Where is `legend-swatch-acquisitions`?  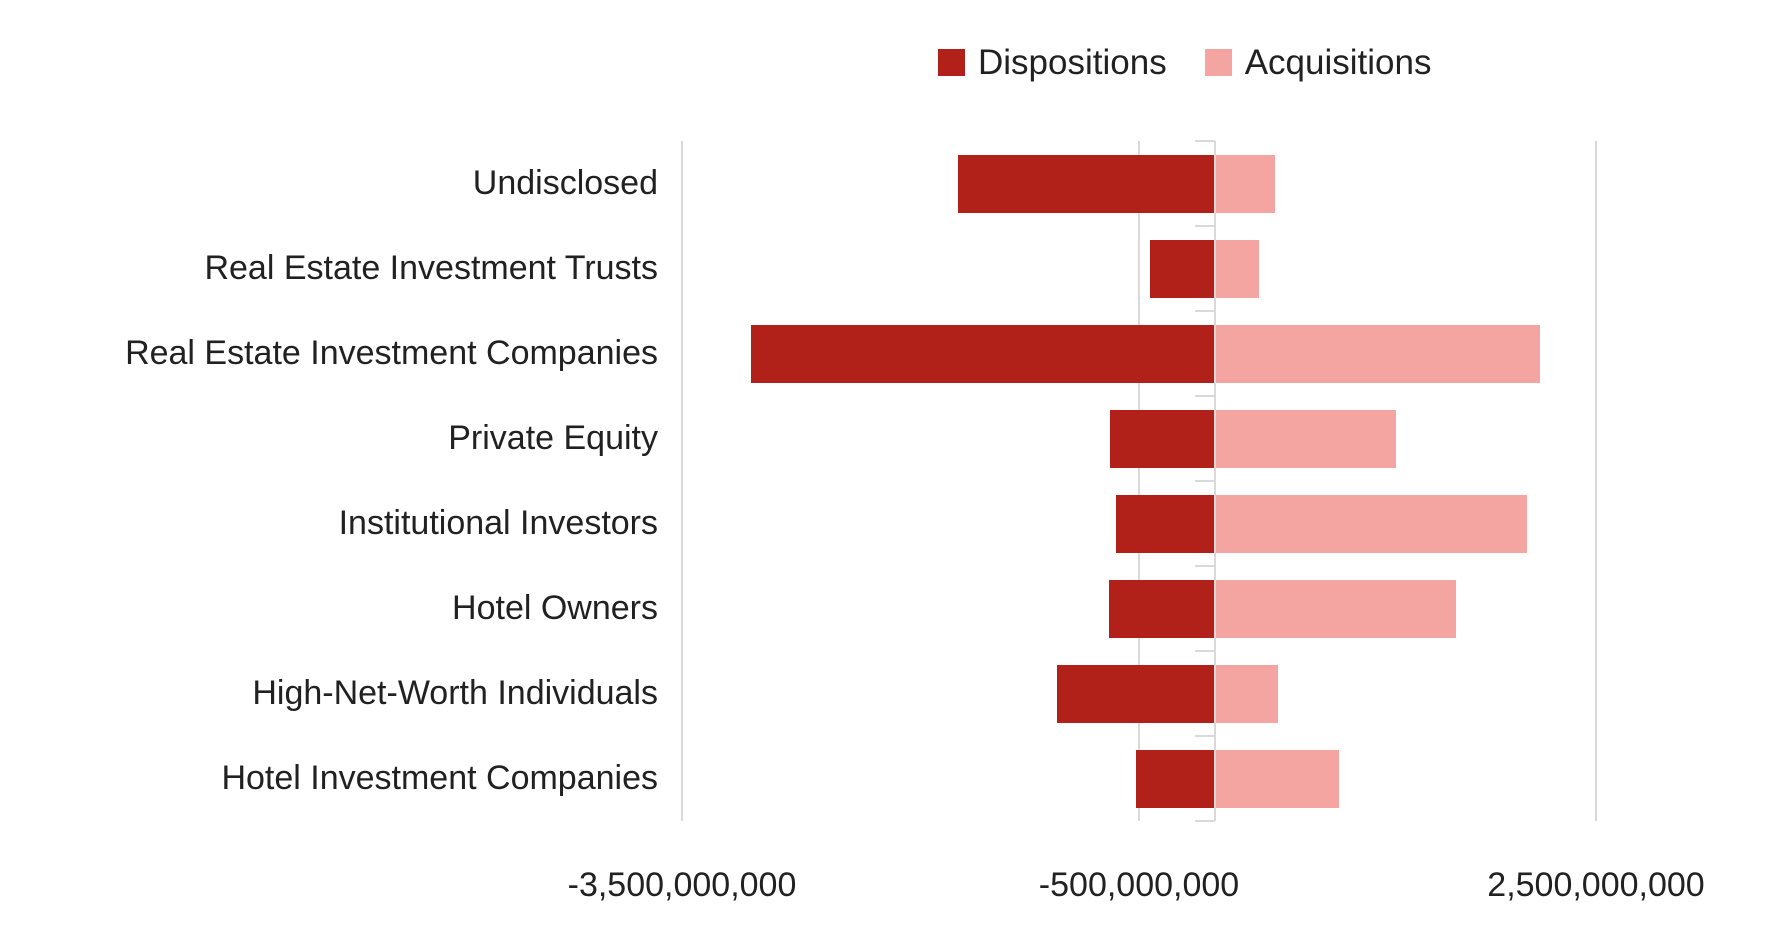 legend-swatch-acquisitions is located at coordinates (1218, 62).